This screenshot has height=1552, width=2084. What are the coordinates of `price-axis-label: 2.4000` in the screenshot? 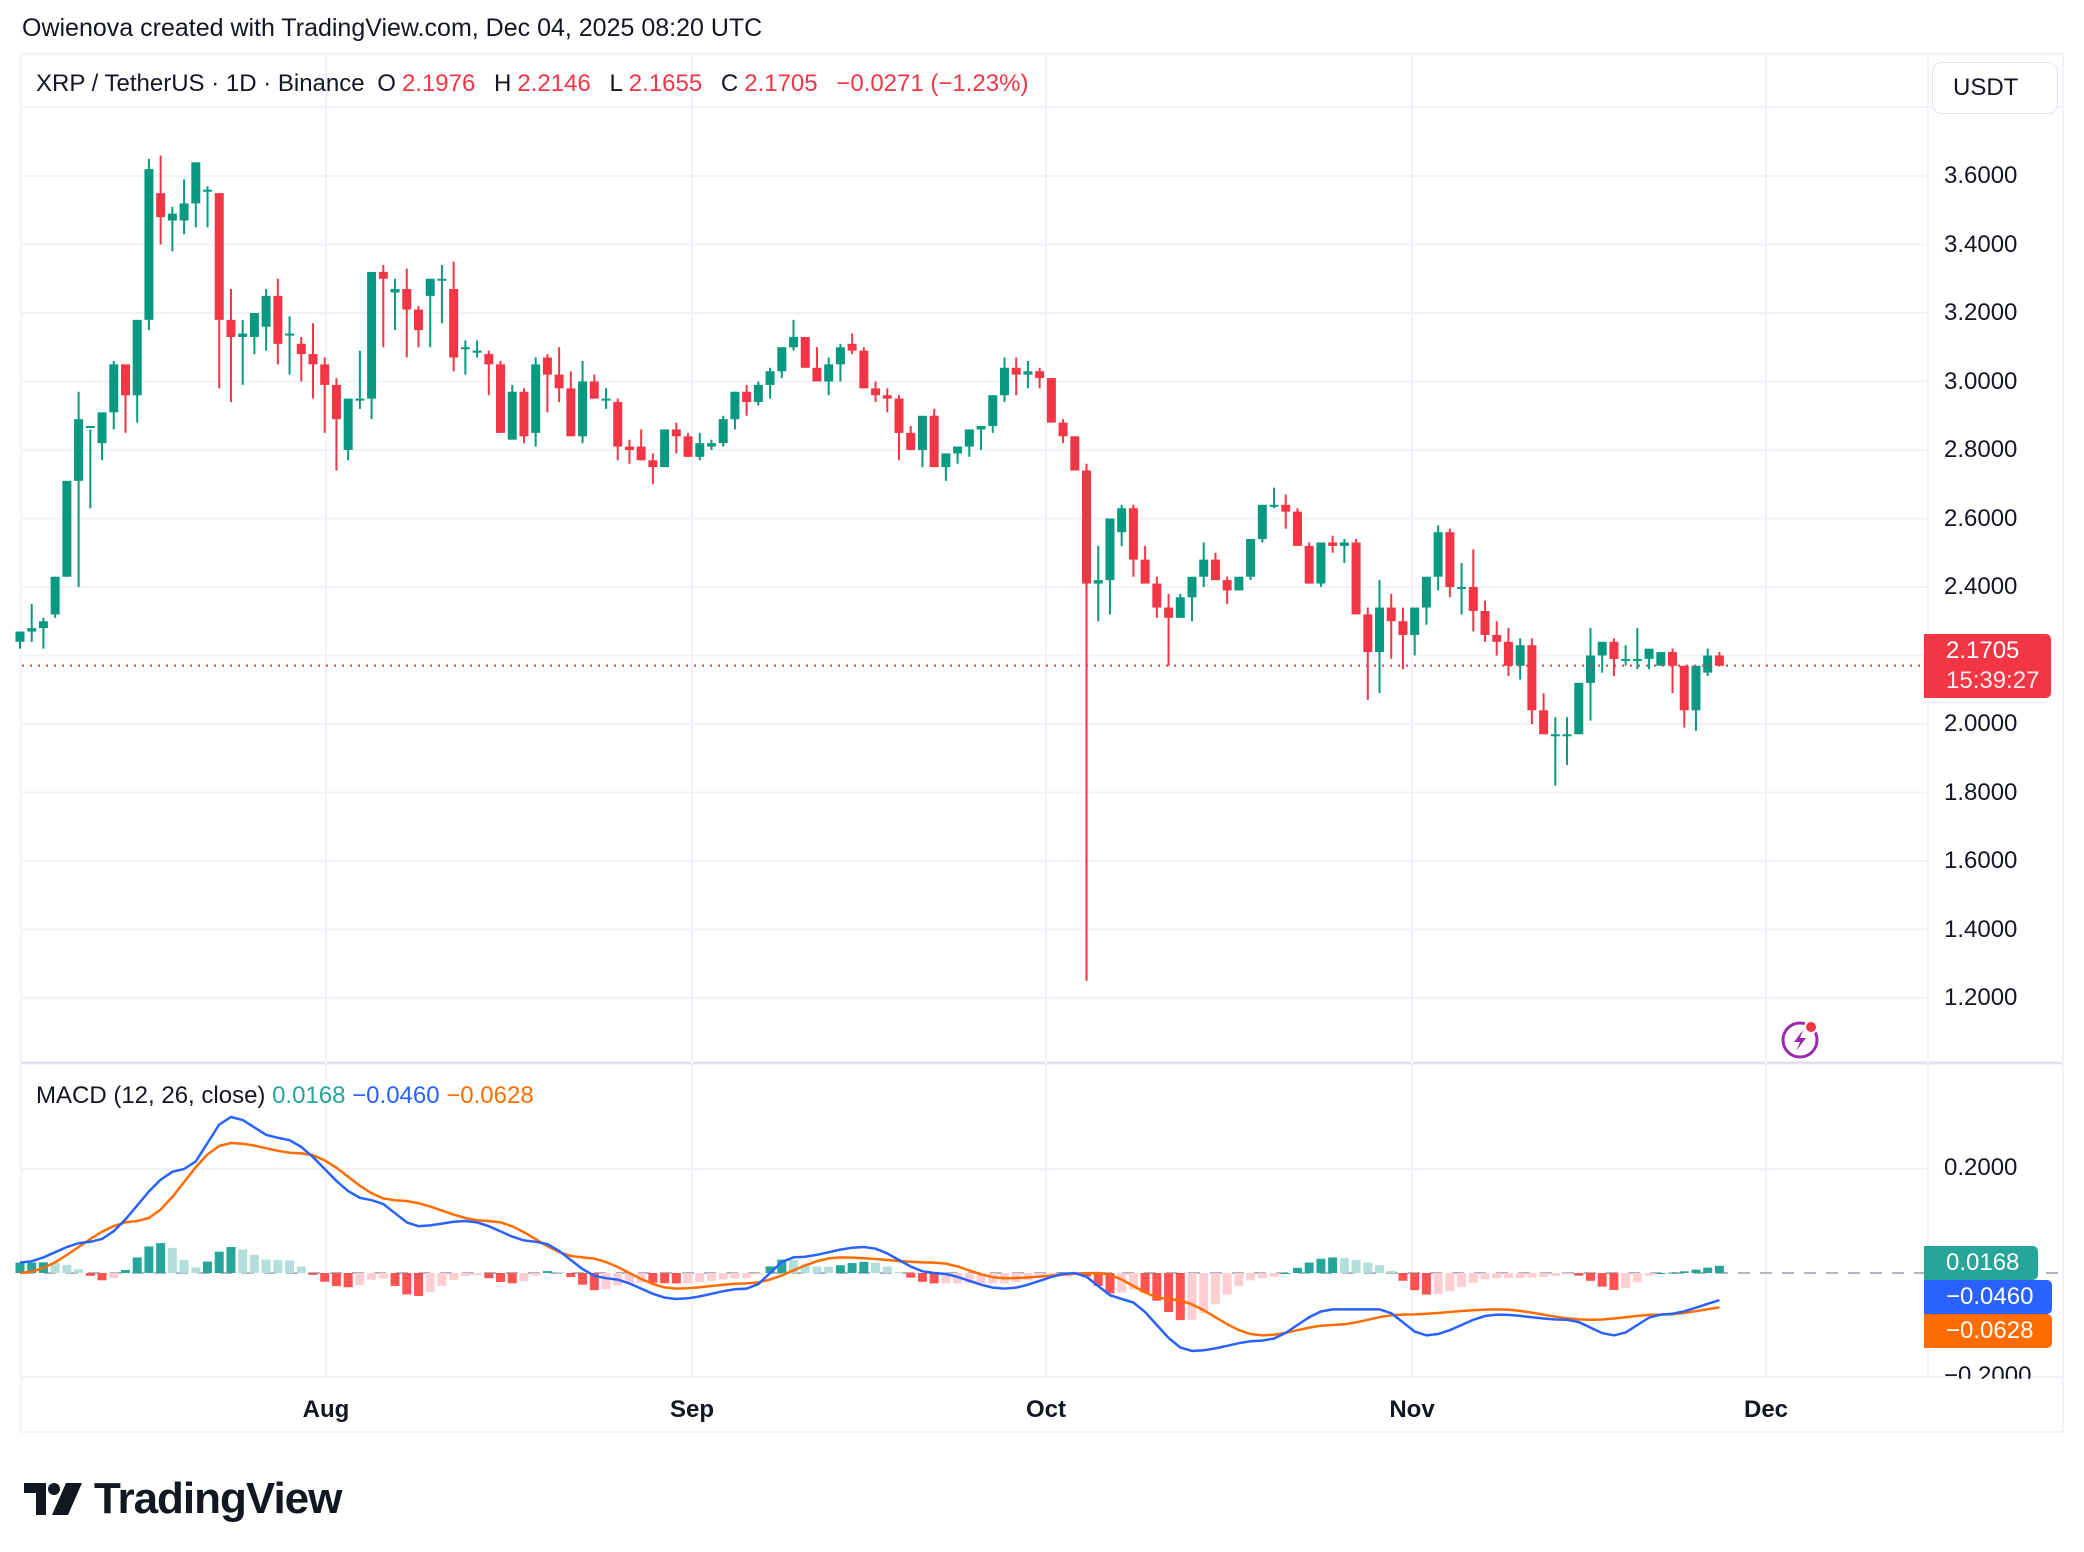 It's located at (1981, 586).